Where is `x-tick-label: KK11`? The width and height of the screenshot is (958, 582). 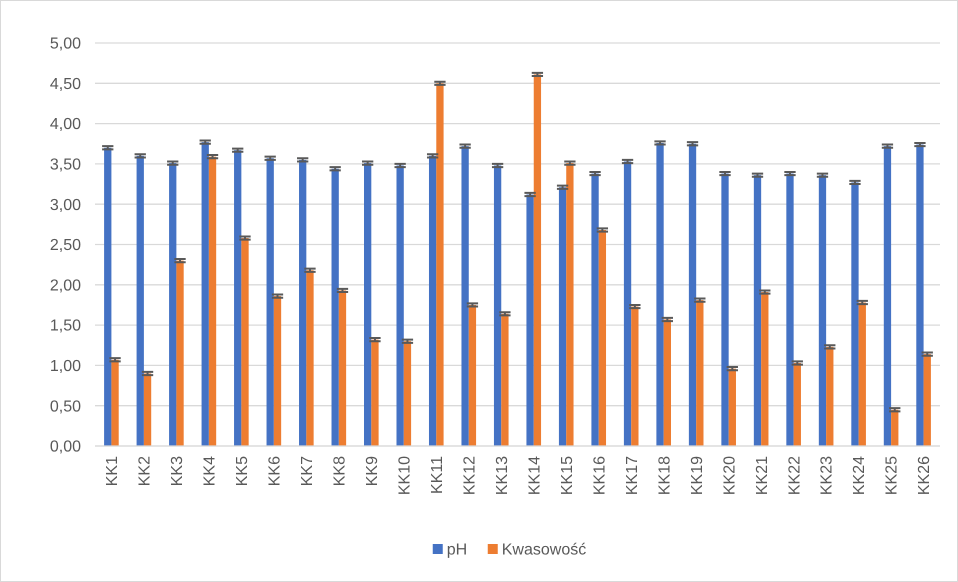 x-tick-label: KK11 is located at coordinates (437, 475).